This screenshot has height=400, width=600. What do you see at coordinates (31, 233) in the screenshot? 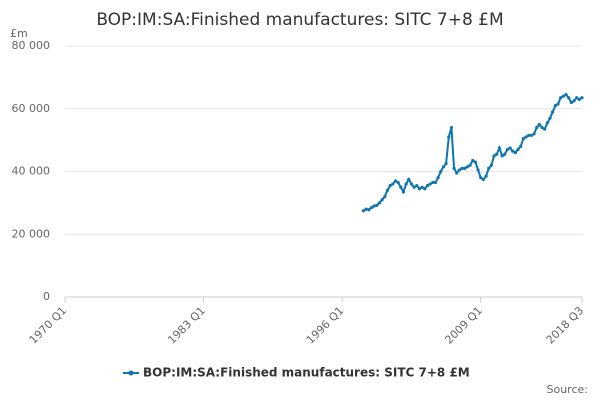
I see `y-tick-label: 20 000` at bounding box center [31, 233].